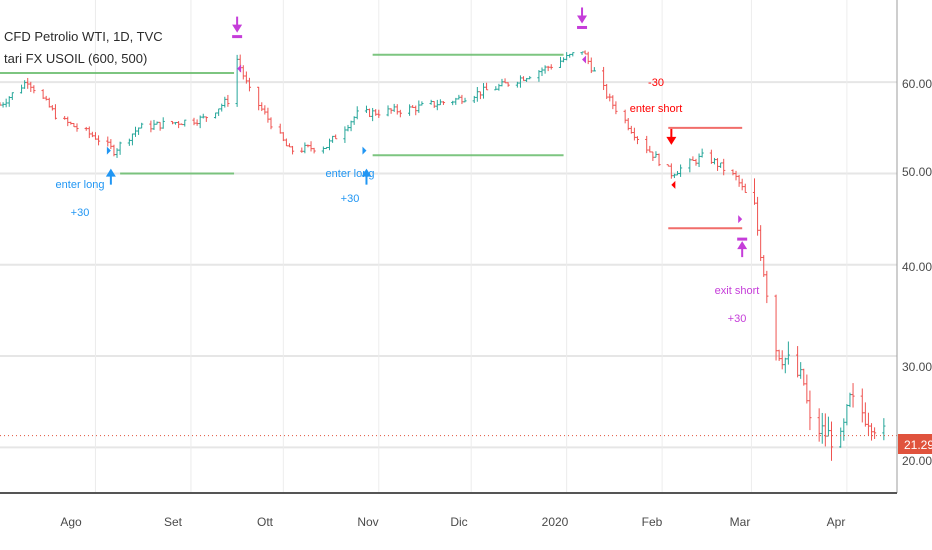 The image size is (932, 550). I want to click on time-tick-2020: 2020, so click(555, 522).